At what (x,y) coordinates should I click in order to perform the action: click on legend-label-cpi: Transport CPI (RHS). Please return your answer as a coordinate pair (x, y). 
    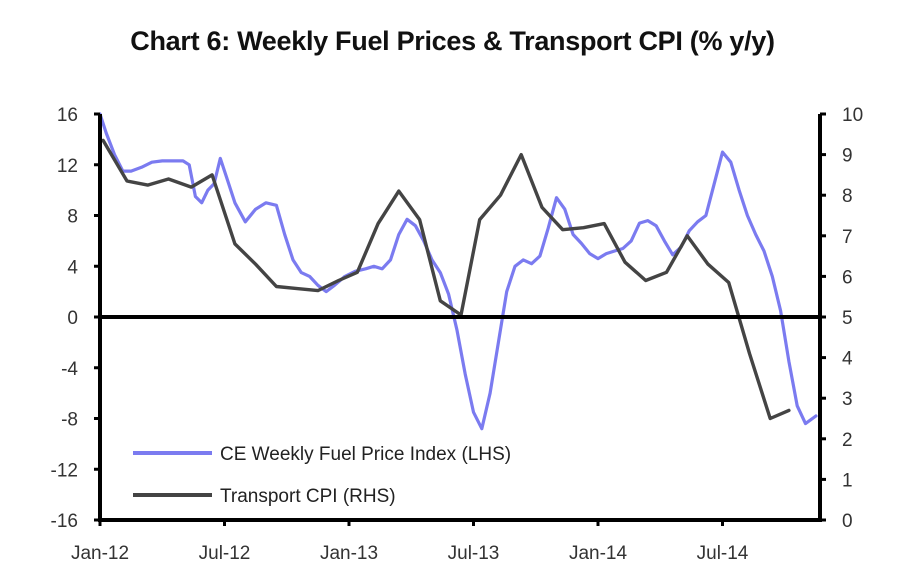
    Looking at the image, I should click on (308, 496).